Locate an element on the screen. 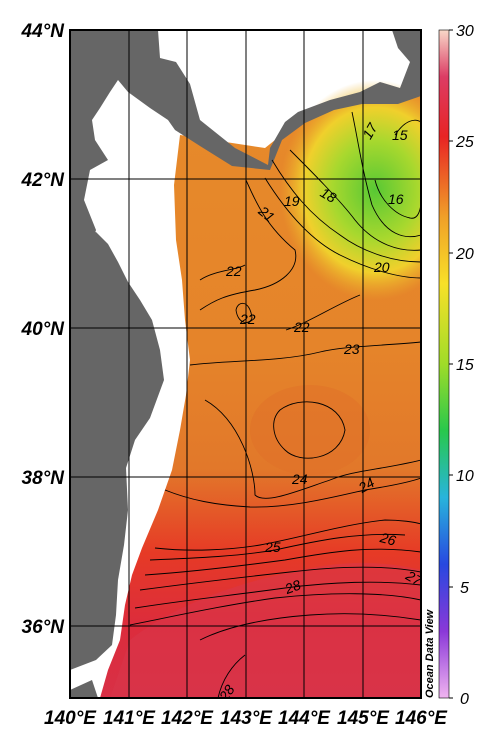 Image resolution: width=490 pixels, height=749 pixels. warm-core-patch is located at coordinates (310, 430).